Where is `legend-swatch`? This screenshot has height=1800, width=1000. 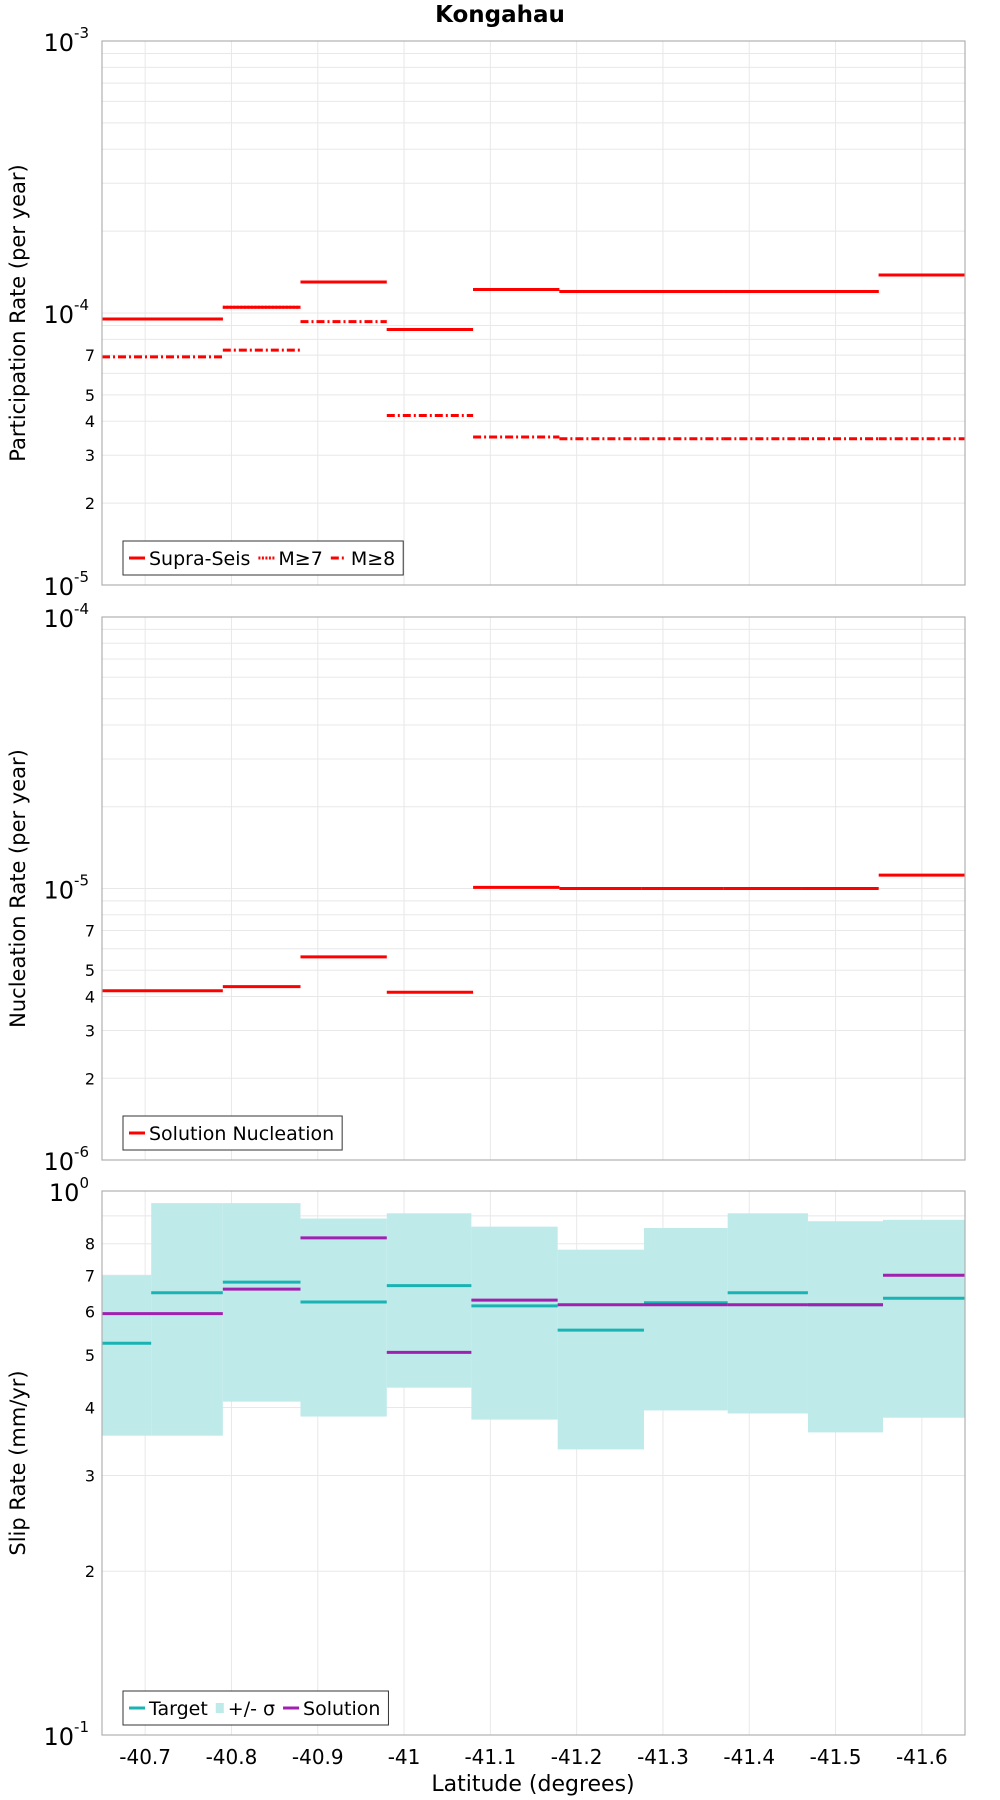 legend-swatch is located at coordinates (219, 1708).